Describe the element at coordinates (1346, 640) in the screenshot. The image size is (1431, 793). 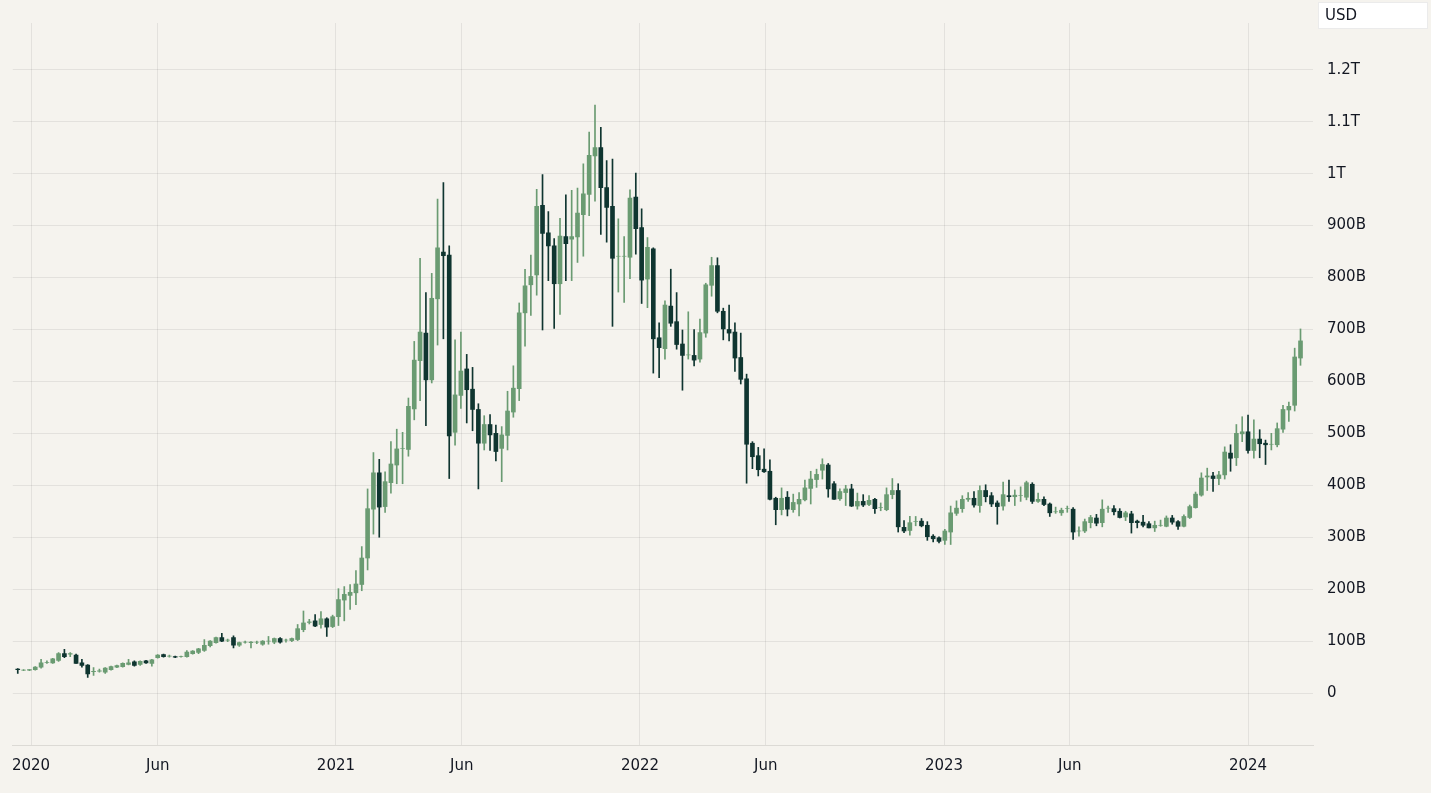
I see `y-tick-label: 100B` at that location.